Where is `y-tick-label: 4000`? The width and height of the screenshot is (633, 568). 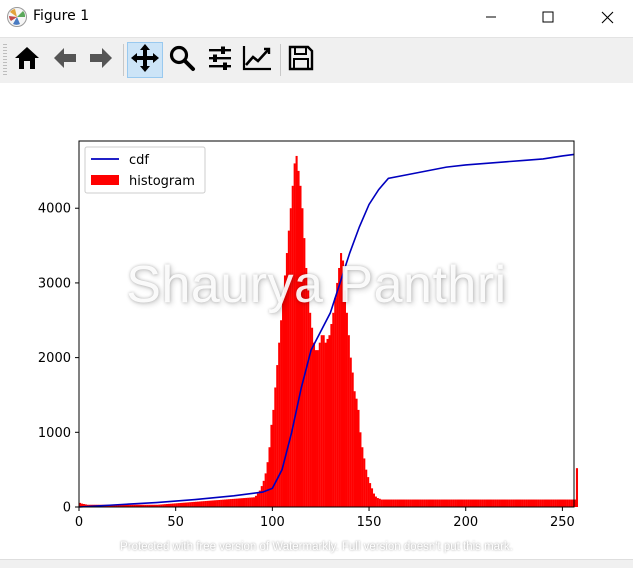
y-tick-label: 4000 is located at coordinates (54, 209).